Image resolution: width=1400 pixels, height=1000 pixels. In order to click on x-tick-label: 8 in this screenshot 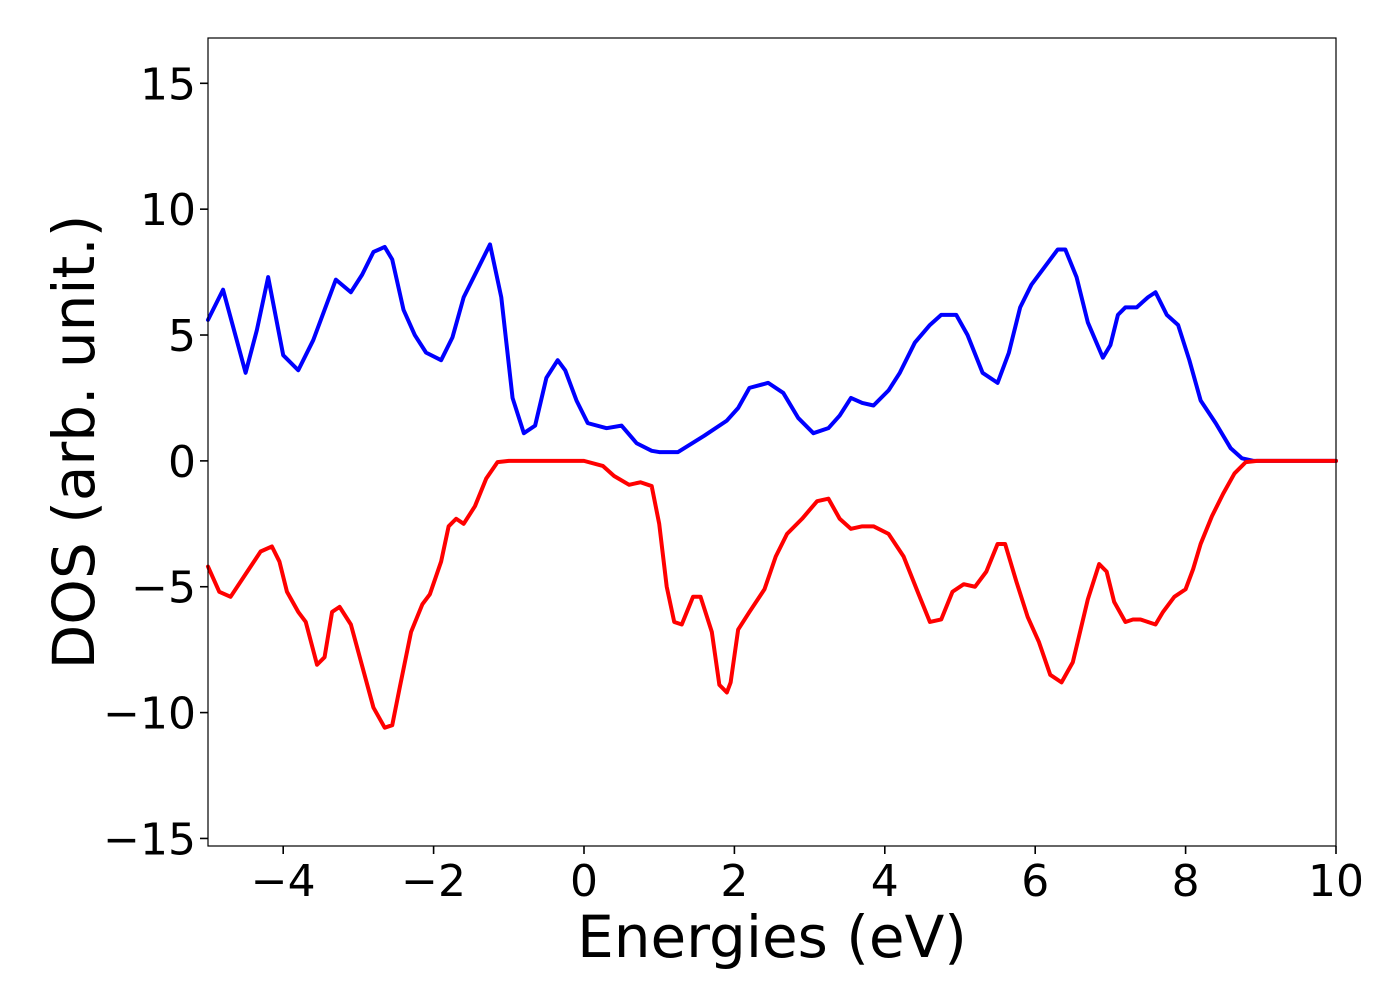, I will do `click(1186, 881)`.